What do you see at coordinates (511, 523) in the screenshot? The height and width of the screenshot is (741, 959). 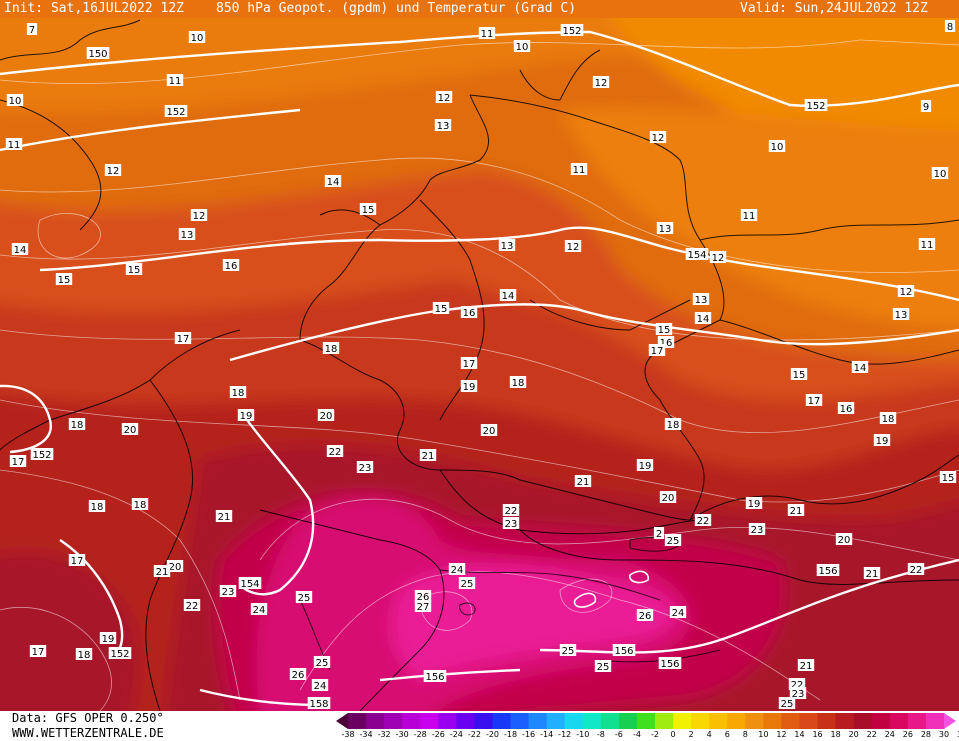 I see `temperature-label: 23` at bounding box center [511, 523].